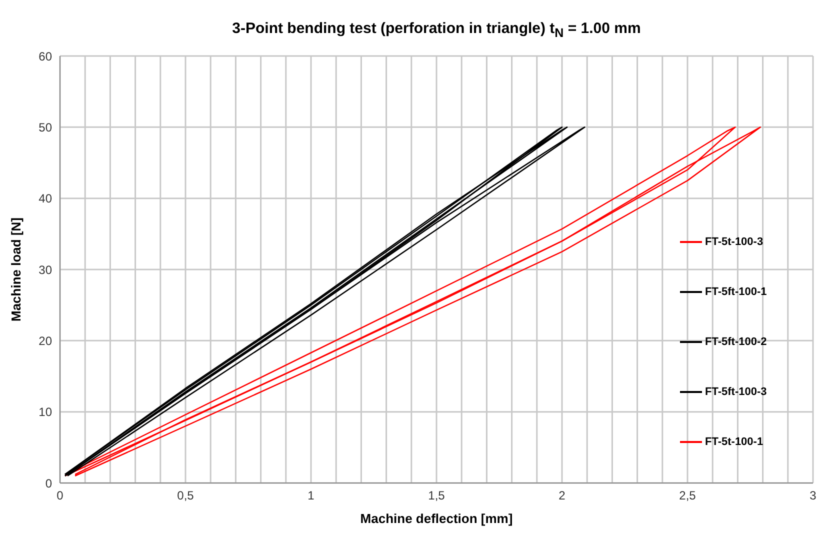 This screenshot has height=546, width=826. What do you see at coordinates (736, 342) in the screenshot?
I see `legend-label: FT-5ft-100-2` at bounding box center [736, 342].